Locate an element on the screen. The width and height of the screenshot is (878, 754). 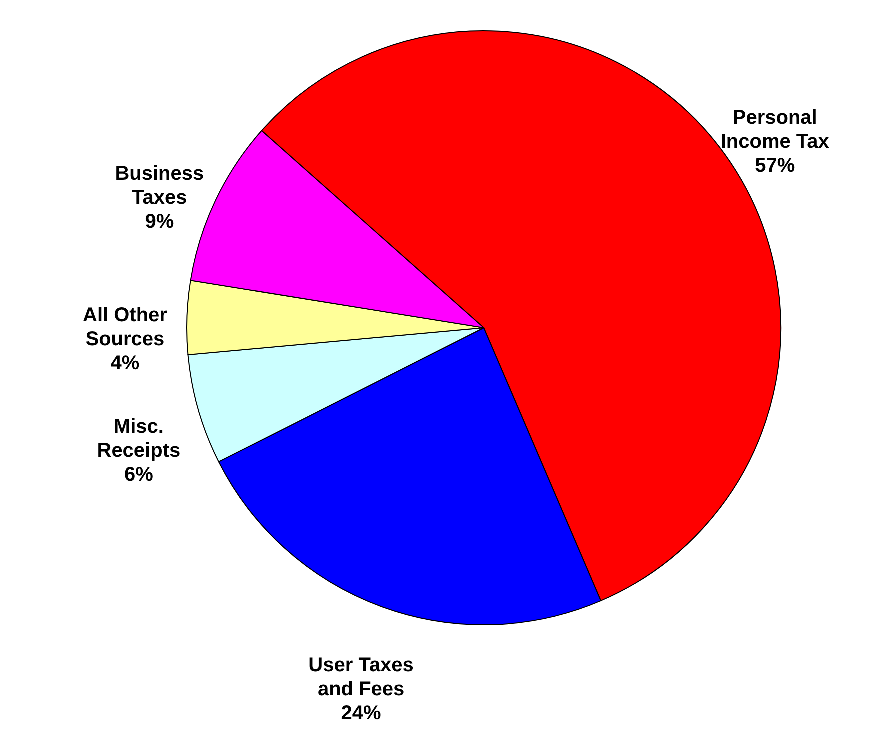
data-label: 24% is located at coordinates (361, 713).